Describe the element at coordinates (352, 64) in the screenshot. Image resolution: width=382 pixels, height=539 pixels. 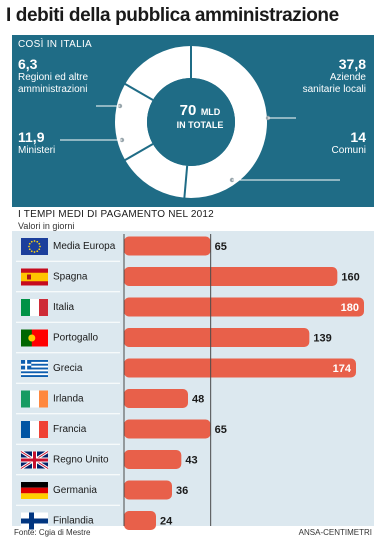
I see `slice-value: 37,8` at that location.